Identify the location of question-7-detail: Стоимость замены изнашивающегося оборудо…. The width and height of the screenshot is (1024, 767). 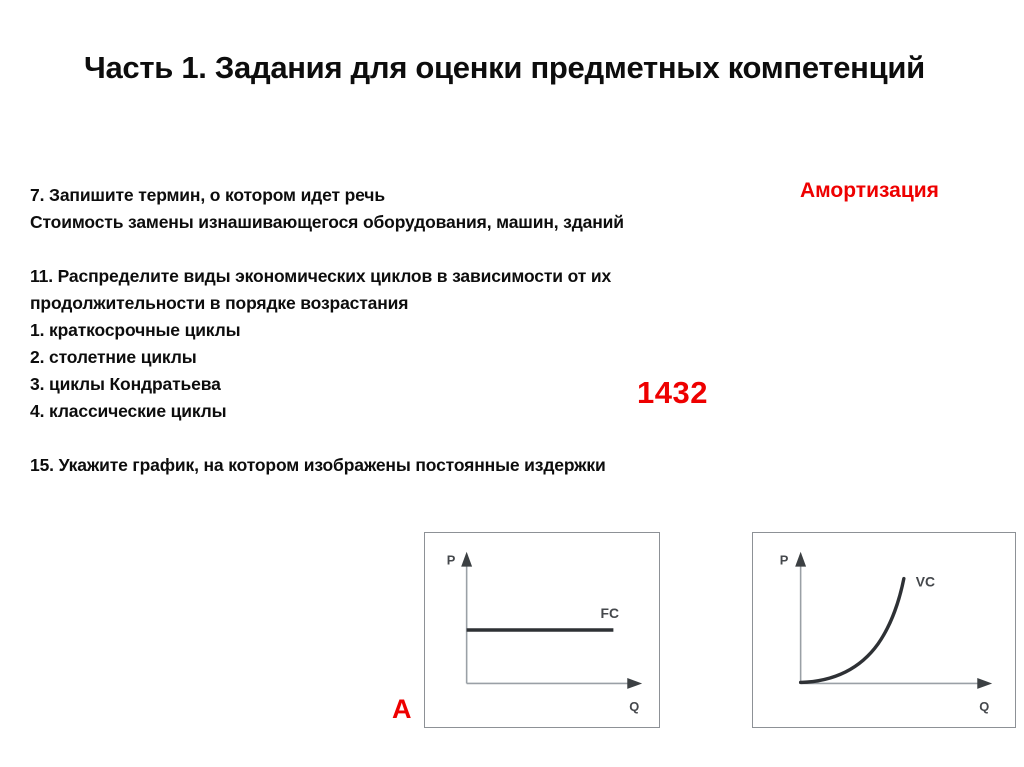
(327, 222).